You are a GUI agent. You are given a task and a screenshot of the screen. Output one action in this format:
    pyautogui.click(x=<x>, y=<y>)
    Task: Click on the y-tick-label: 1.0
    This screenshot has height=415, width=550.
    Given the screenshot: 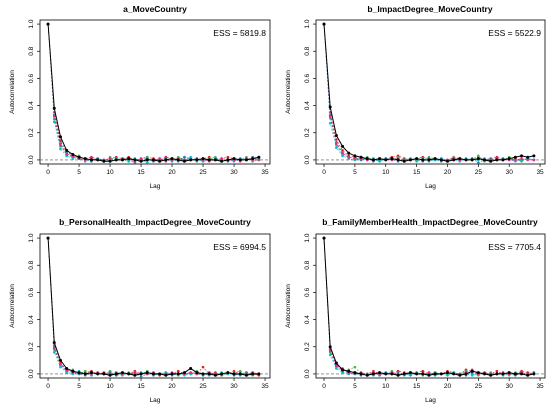 What is the action you would take?
    pyautogui.click(x=307, y=23)
    